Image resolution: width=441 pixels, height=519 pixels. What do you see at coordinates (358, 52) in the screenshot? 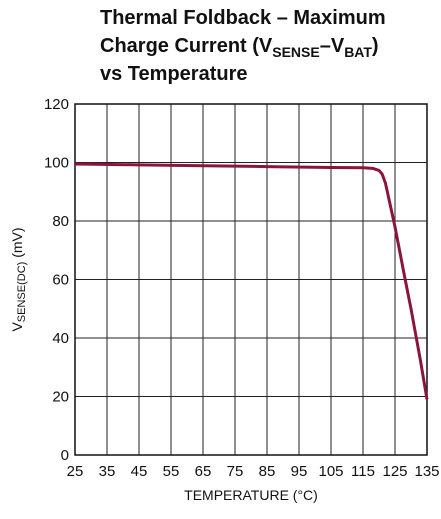
I see `title-subscript: BAT` at bounding box center [358, 52].